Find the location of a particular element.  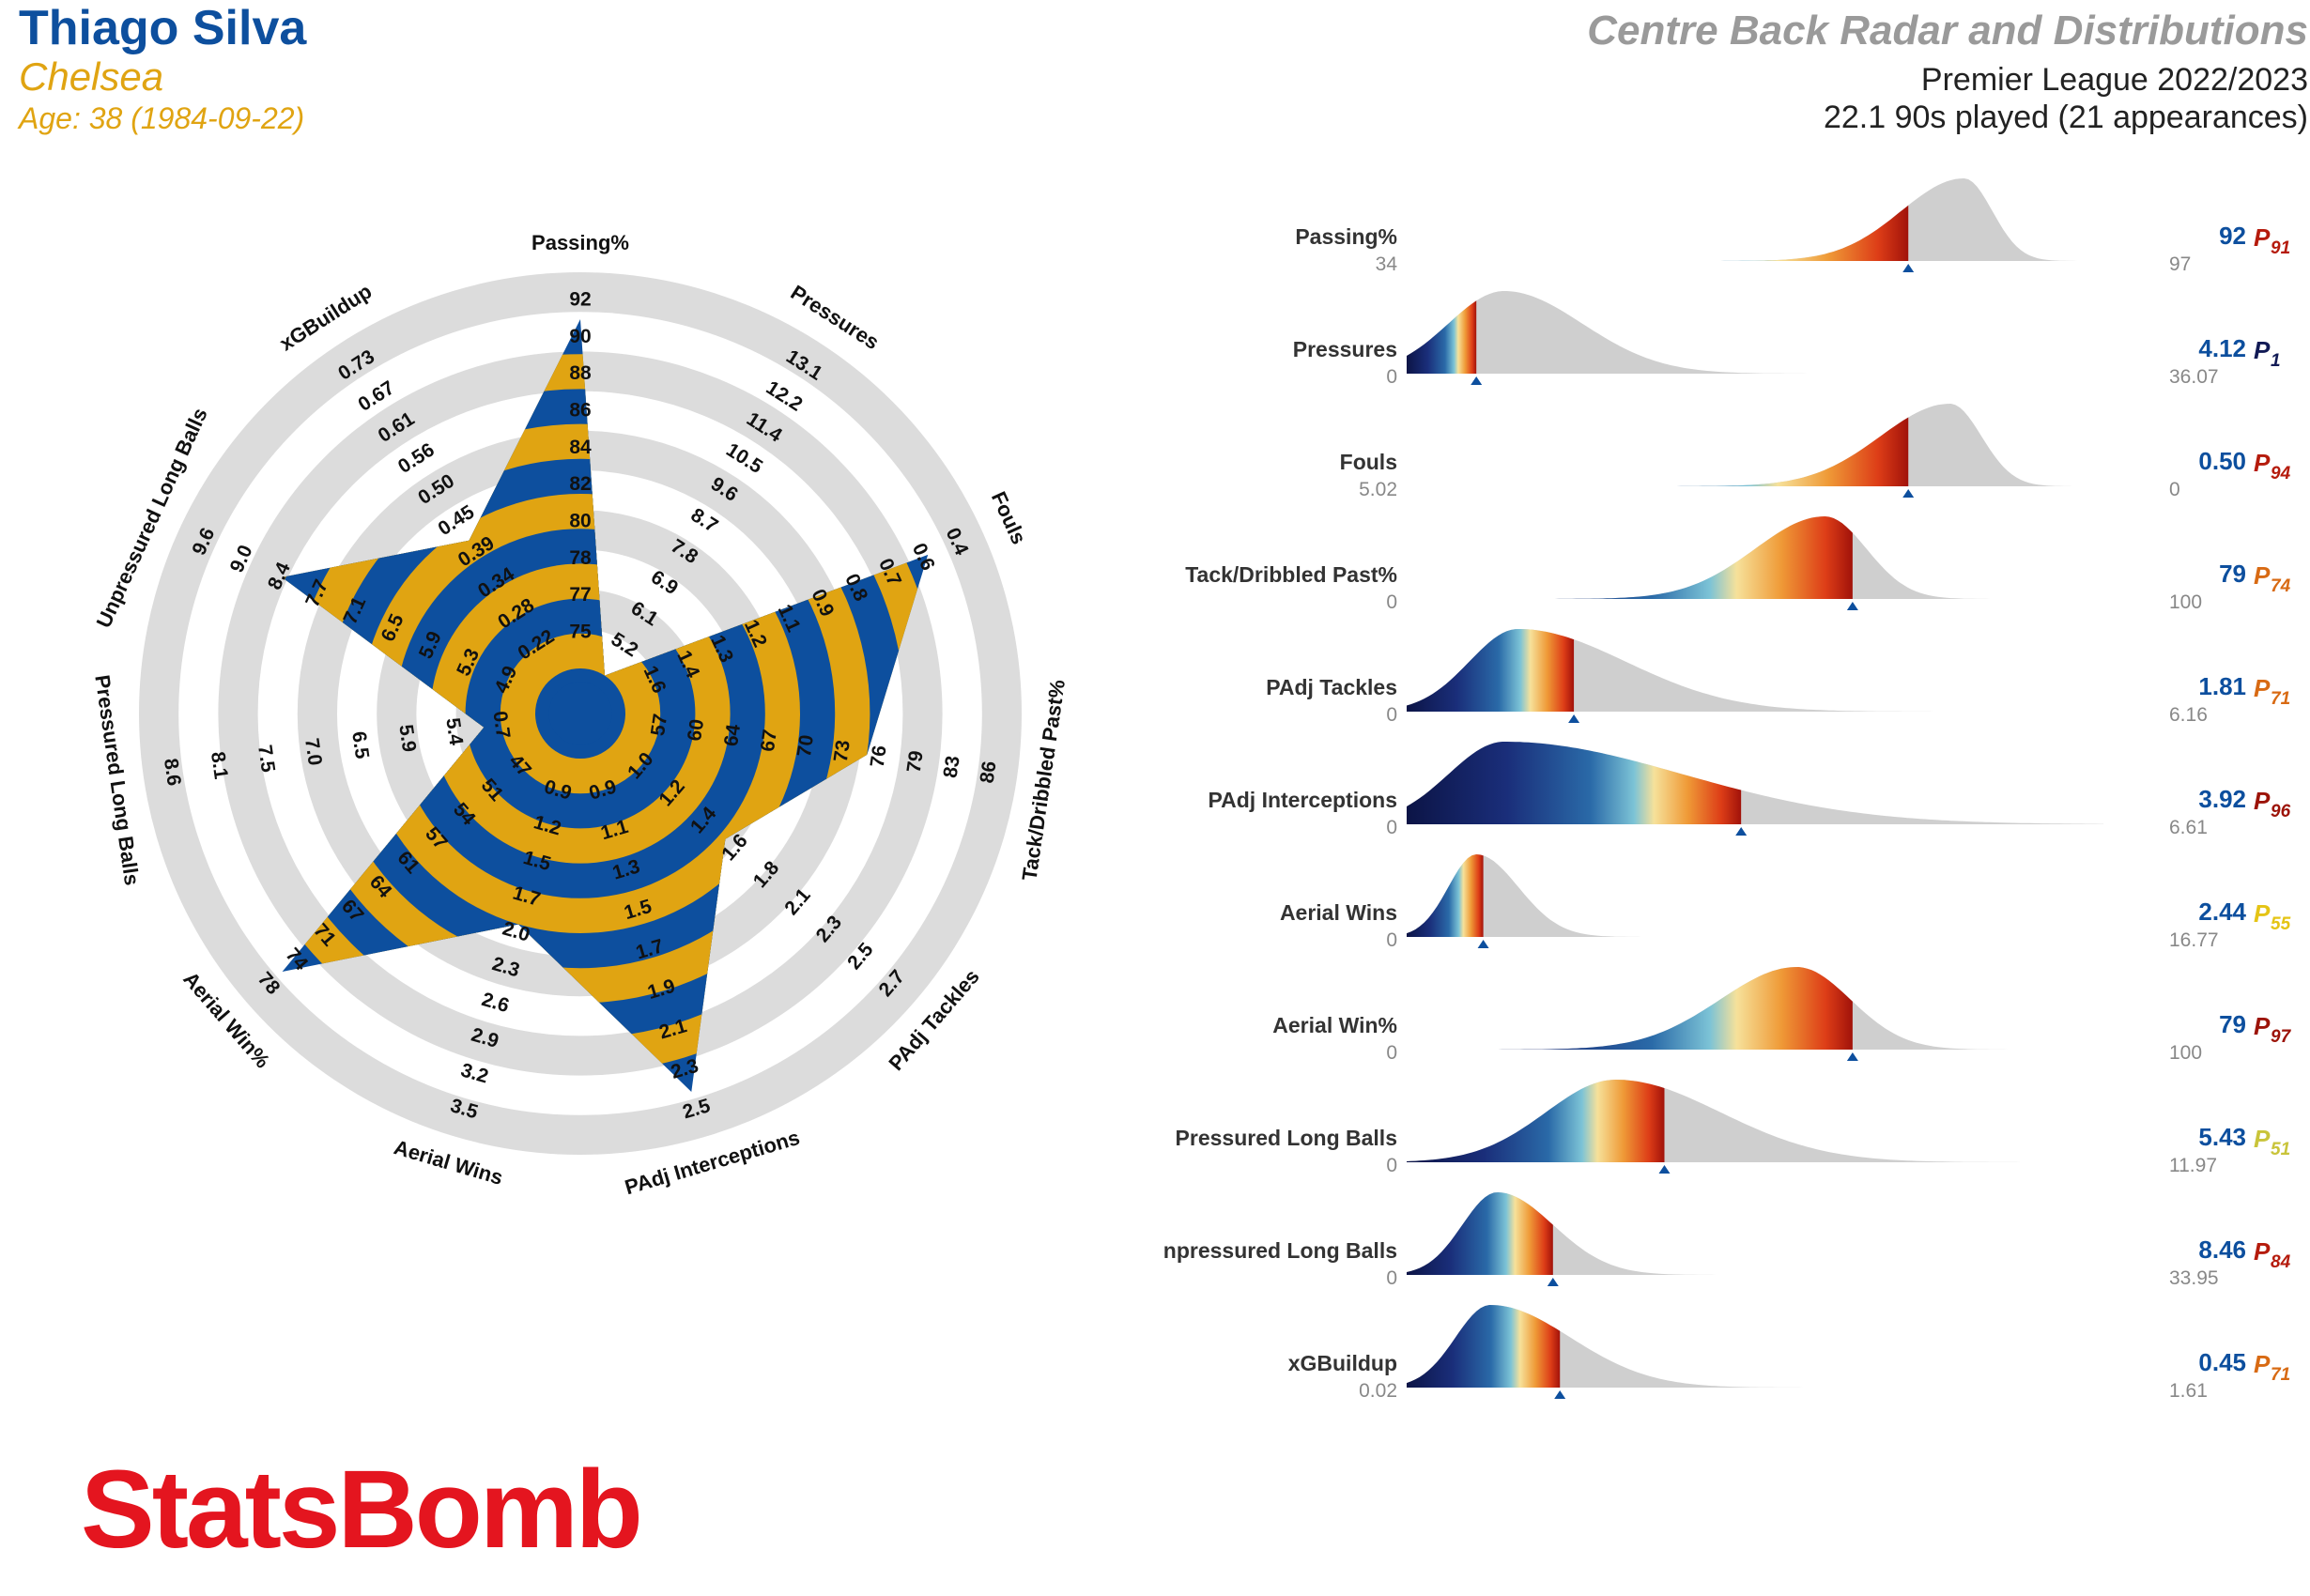

radar-tick-label: 7.5 is located at coordinates (266, 759).